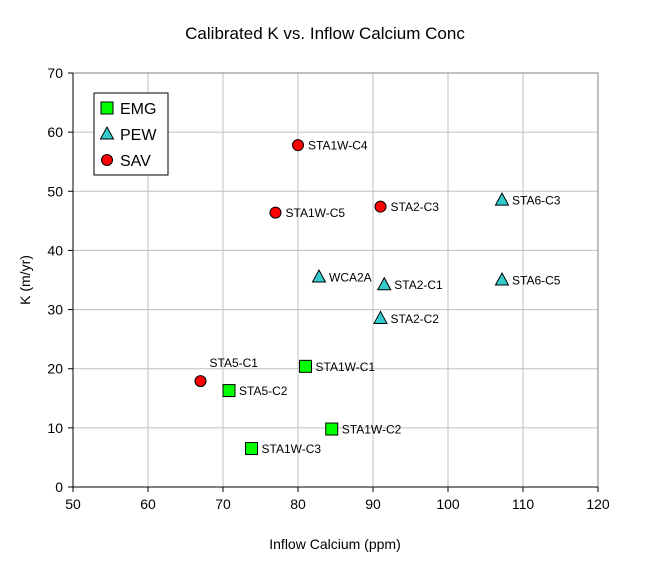  What do you see at coordinates (298, 504) in the screenshot?
I see `x-tick-label: 80` at bounding box center [298, 504].